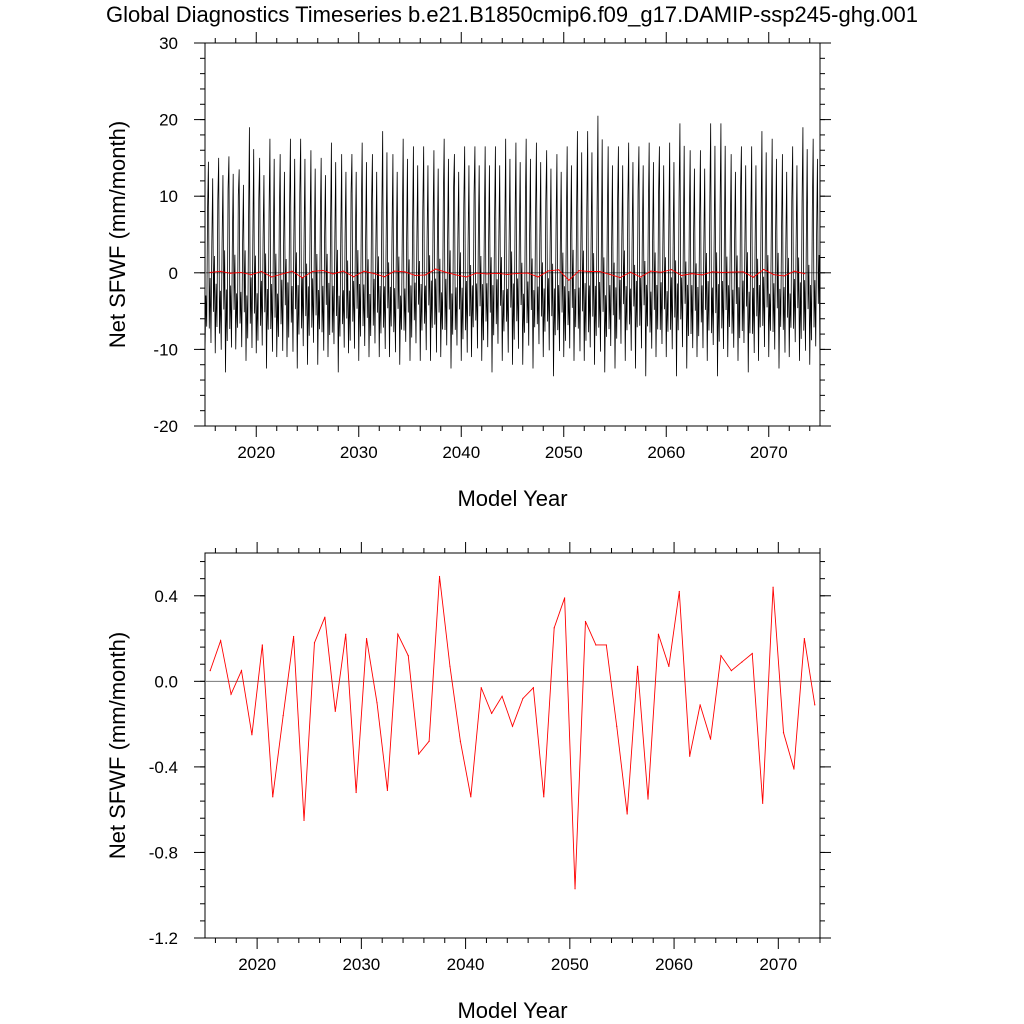 The image size is (1024, 1024). What do you see at coordinates (166, 681) in the screenshot?
I see `chart-2-bottom-y-tick-label: 0.0` at bounding box center [166, 681].